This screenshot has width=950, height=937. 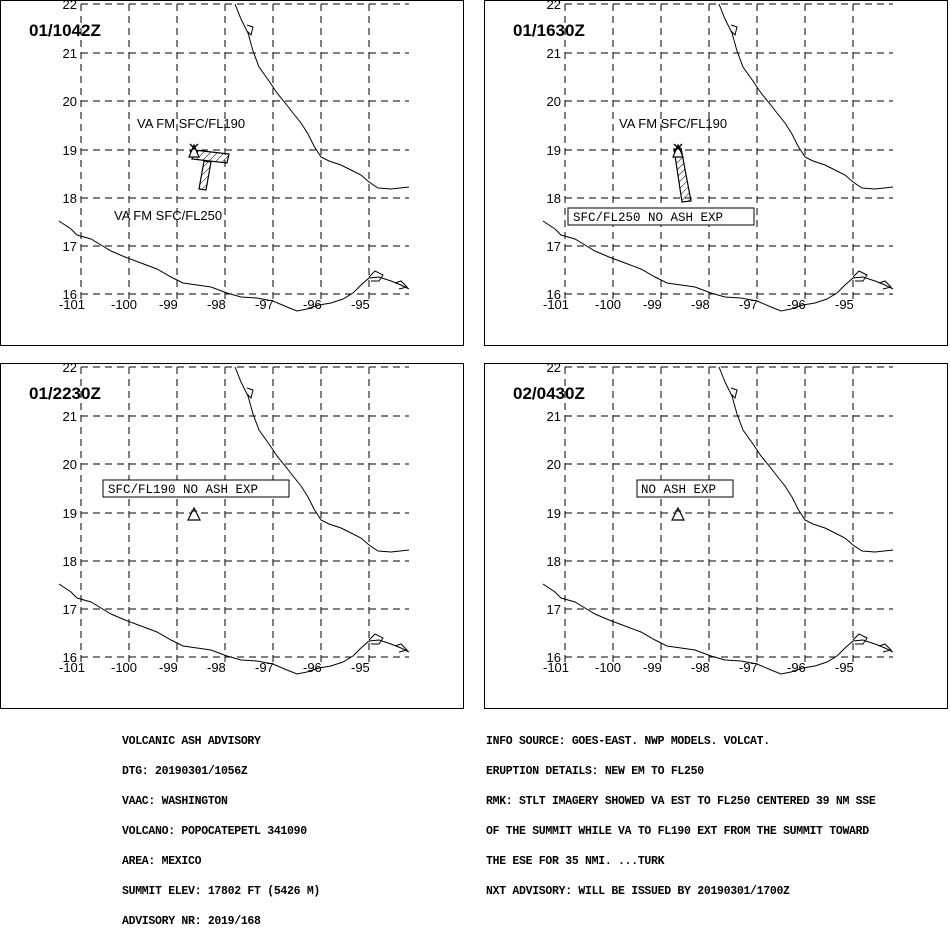 I want to click on ash-label-fl250: VA FM SFC/FL250, so click(x=168, y=215).